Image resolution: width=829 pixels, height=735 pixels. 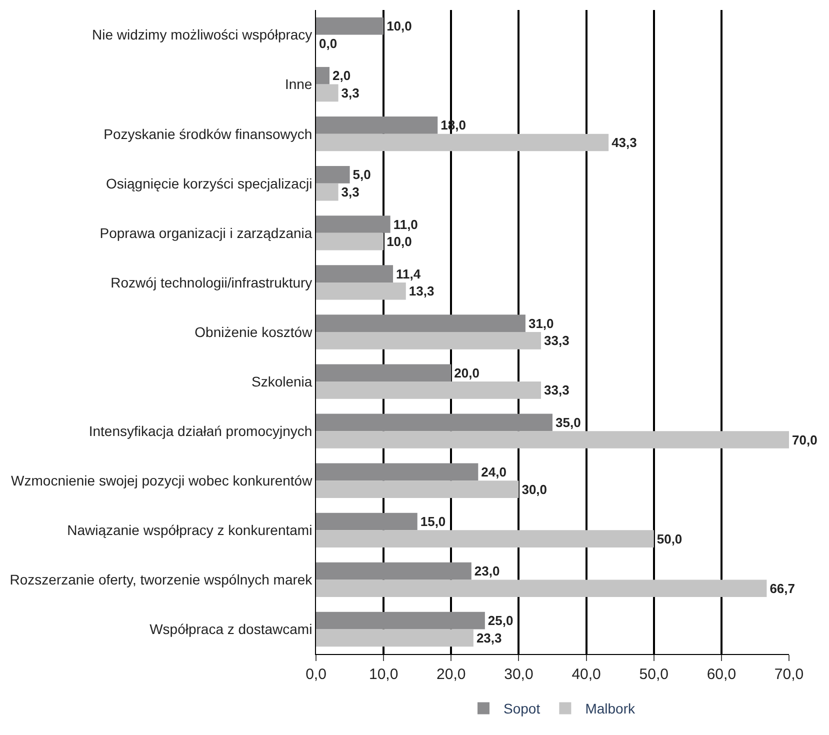 What do you see at coordinates (202, 34) in the screenshot?
I see `y-tick-label: Nie widzimy możliwości współpracy` at bounding box center [202, 34].